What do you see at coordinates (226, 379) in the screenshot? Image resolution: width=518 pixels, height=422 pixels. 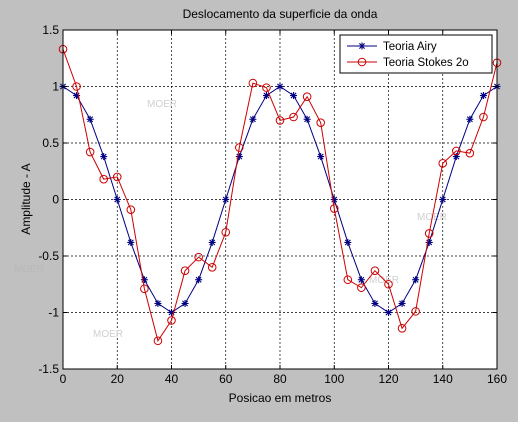 I see `x-tick-label: 60` at bounding box center [226, 379].